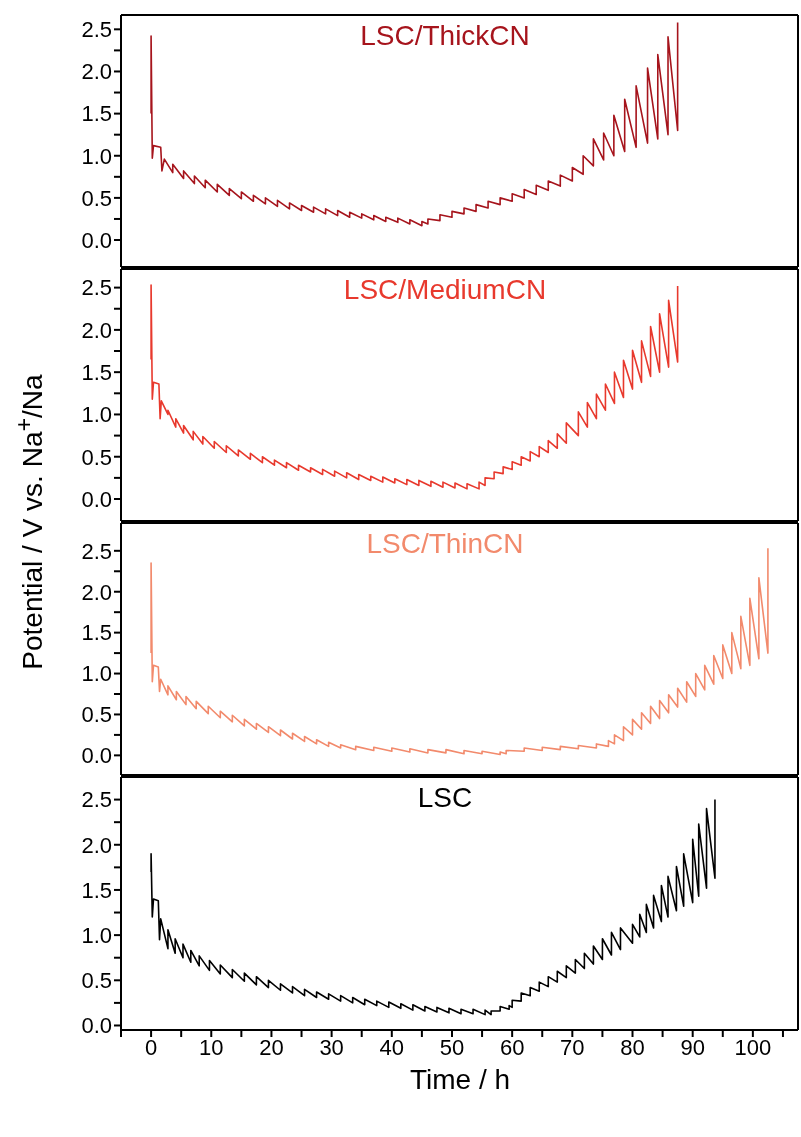 This screenshot has height=1137, width=801. I want to click on chart-title: LSC/MediumCN, so click(445, 290).